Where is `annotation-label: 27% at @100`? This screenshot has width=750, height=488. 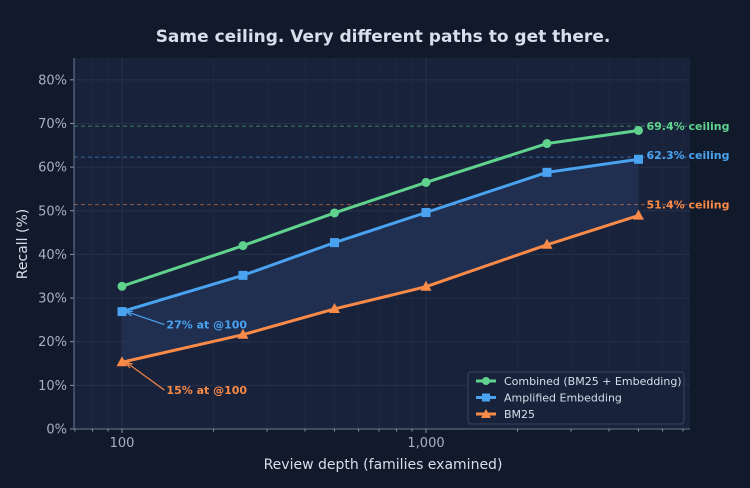
annotation-label: 27% at @100 is located at coordinates (206, 325).